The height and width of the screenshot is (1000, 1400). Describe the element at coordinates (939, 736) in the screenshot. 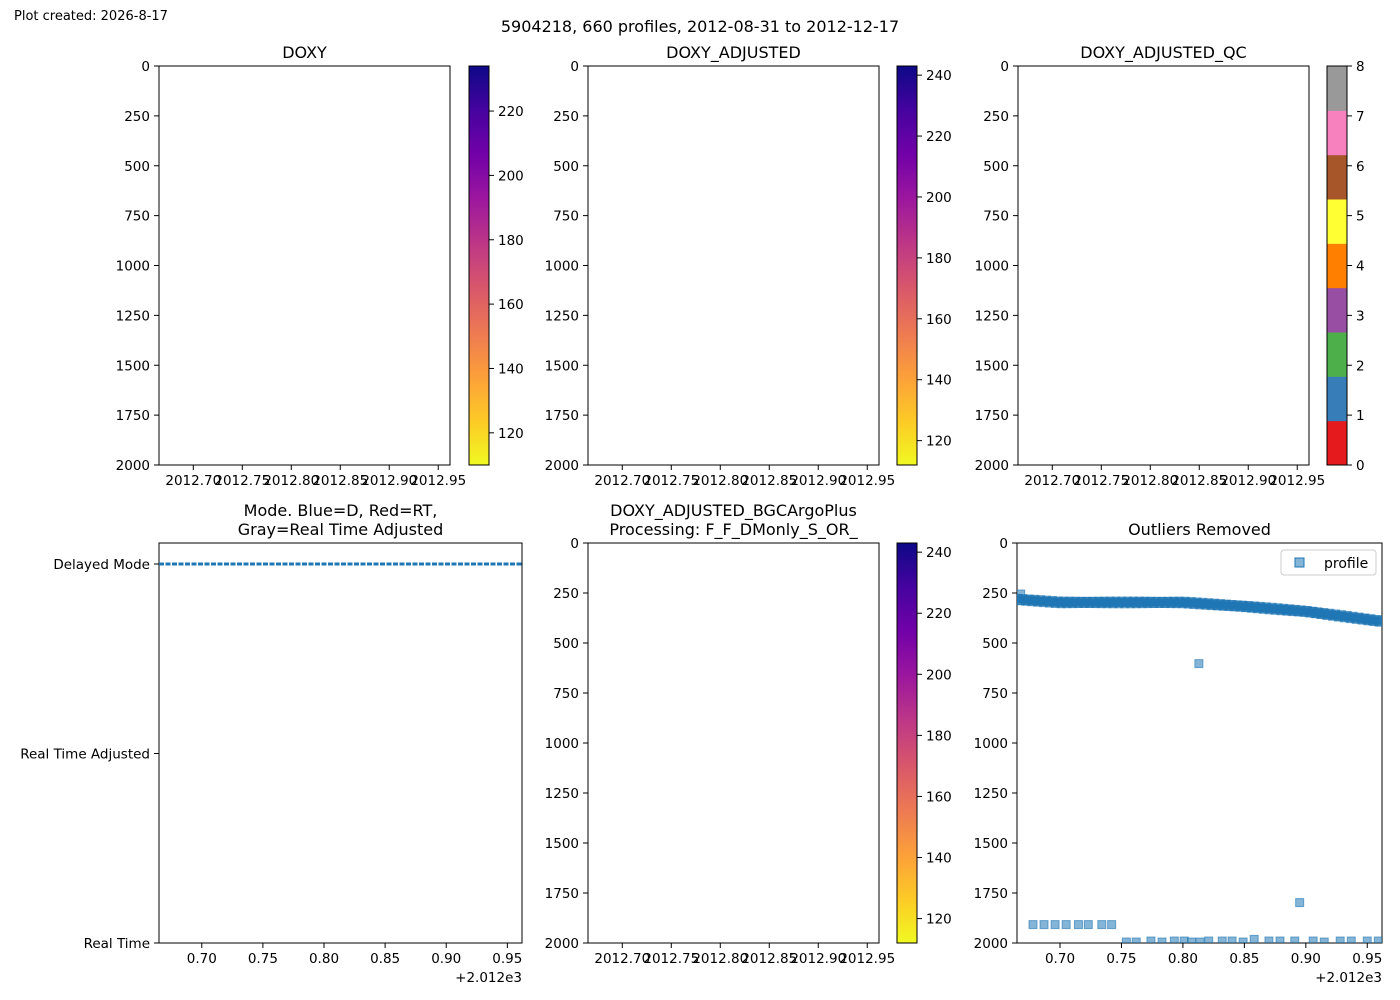

I see `colorbar-tick-label: 180` at that location.